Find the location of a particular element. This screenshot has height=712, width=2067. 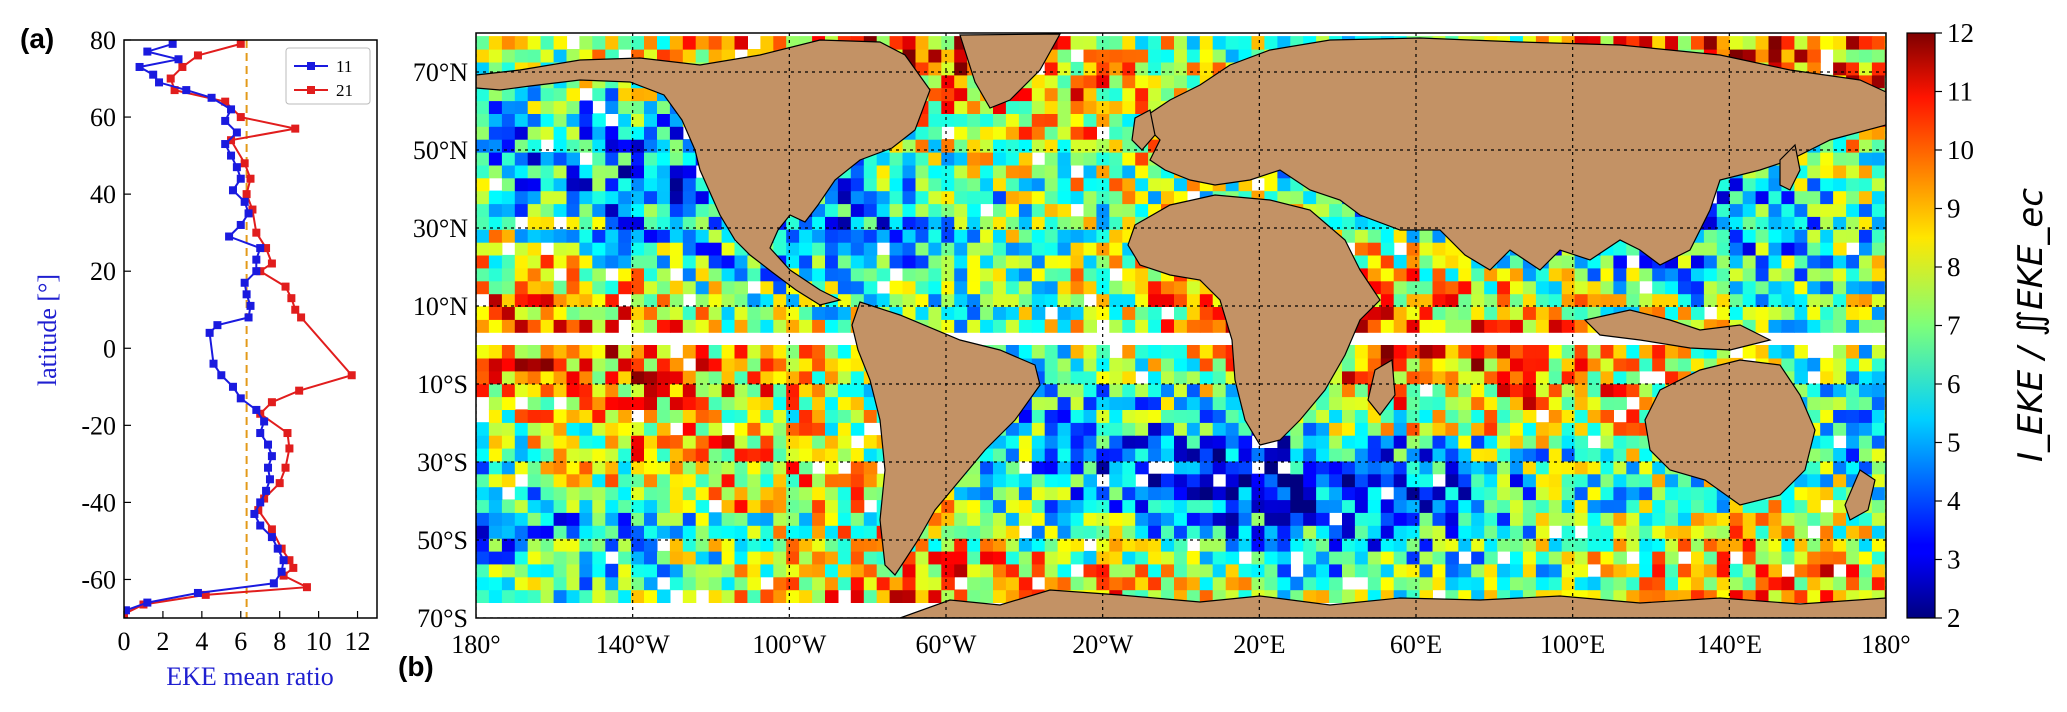

longitude-tick-label: 140°E is located at coordinates (1729, 644).